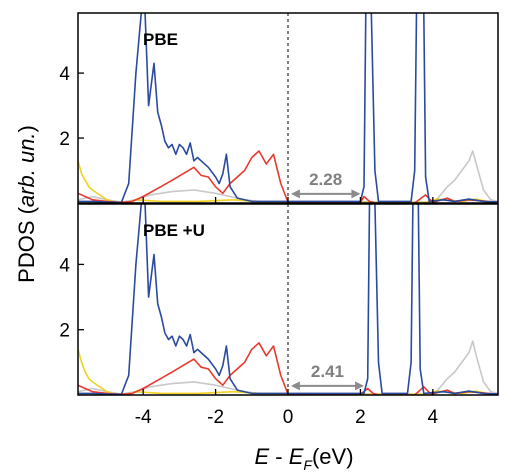  I want to click on x-tick-label: -4, so click(143, 417).